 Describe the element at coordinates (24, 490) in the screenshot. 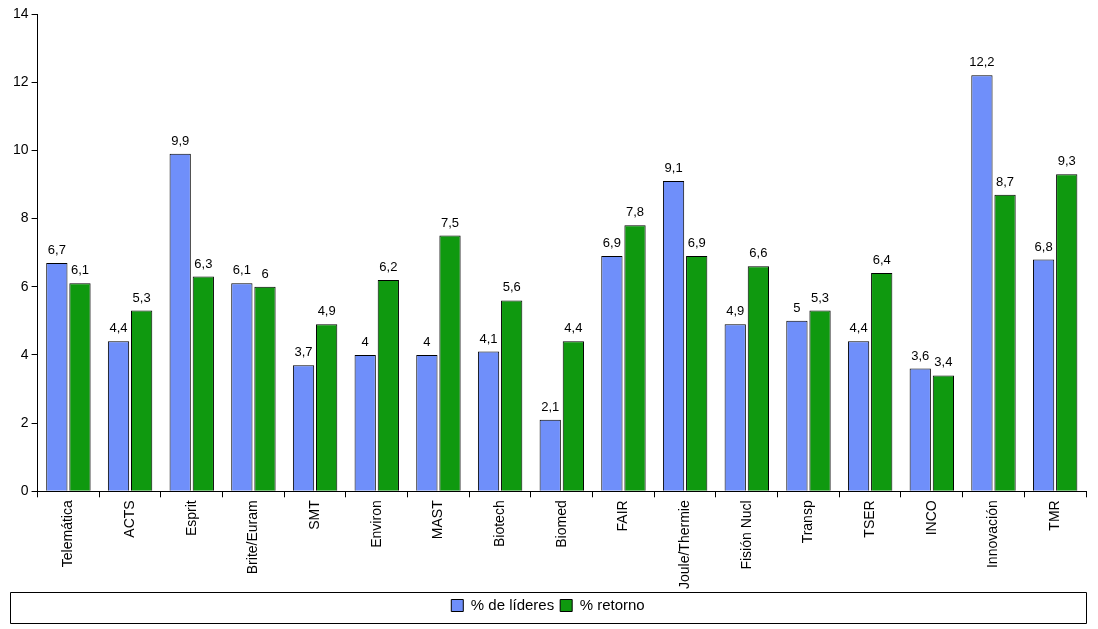

I see `y-tick-label: 0` at that location.